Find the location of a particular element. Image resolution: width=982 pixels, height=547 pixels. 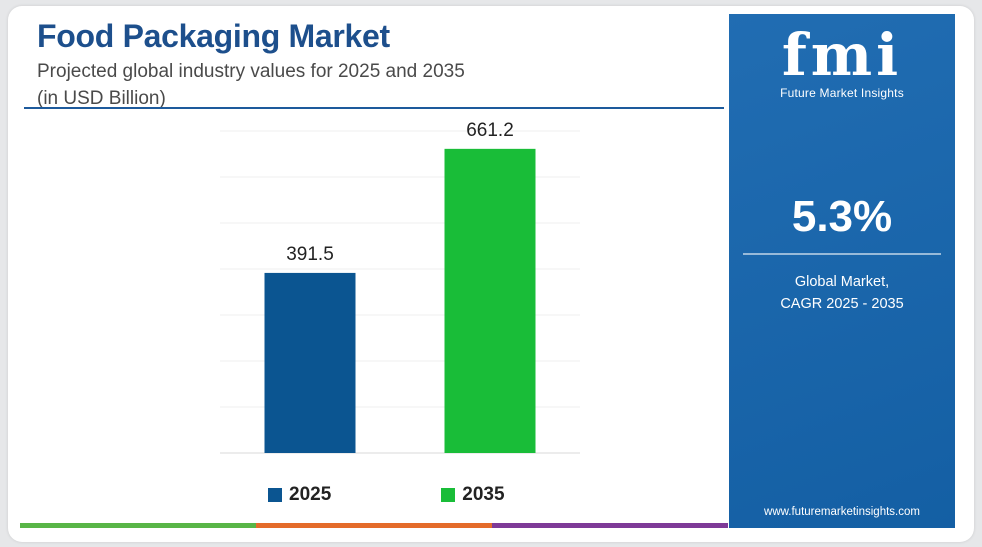

bar-2025 is located at coordinates (310, 362).